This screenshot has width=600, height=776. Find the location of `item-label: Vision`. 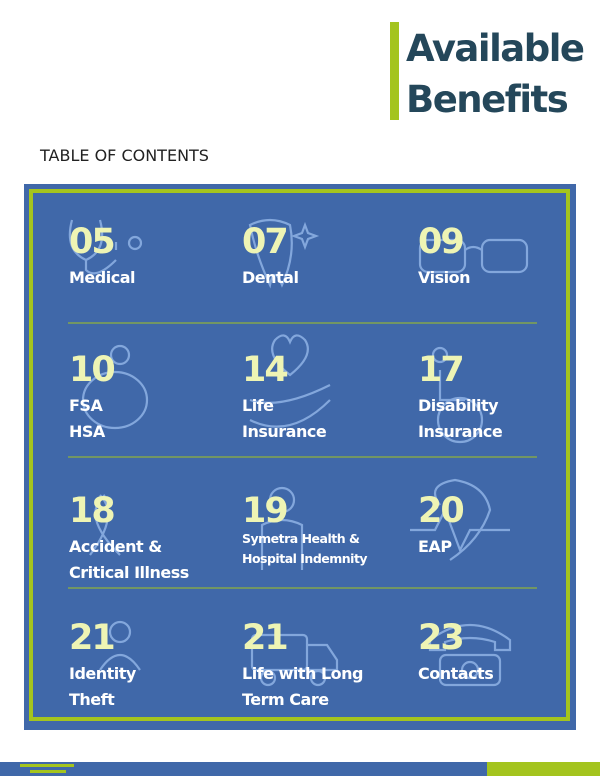

item-label: Vision is located at coordinates (444, 277).